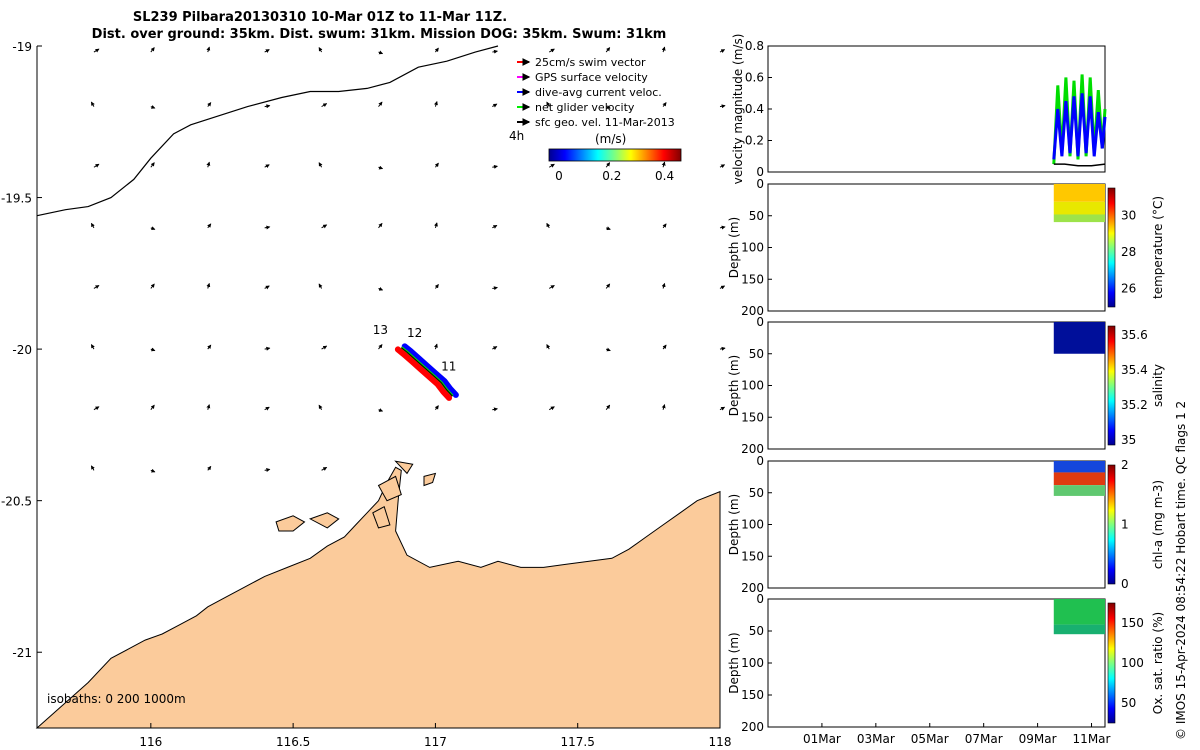  What do you see at coordinates (448, 366) in the screenshot?
I see `track-label: 11` at bounding box center [448, 366].